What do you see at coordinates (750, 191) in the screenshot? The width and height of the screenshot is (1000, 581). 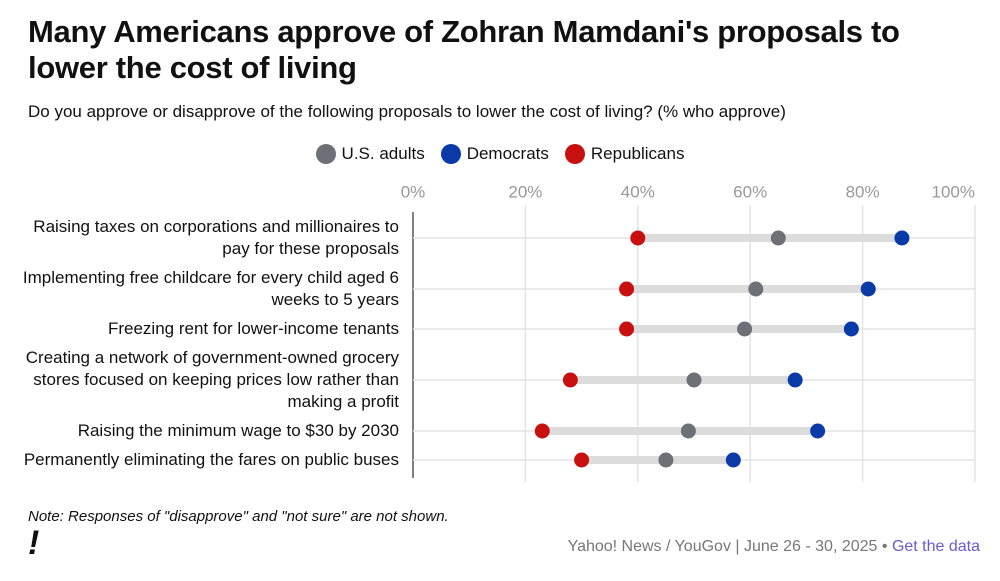 I see `x-tick-label: 60%` at bounding box center [750, 191].